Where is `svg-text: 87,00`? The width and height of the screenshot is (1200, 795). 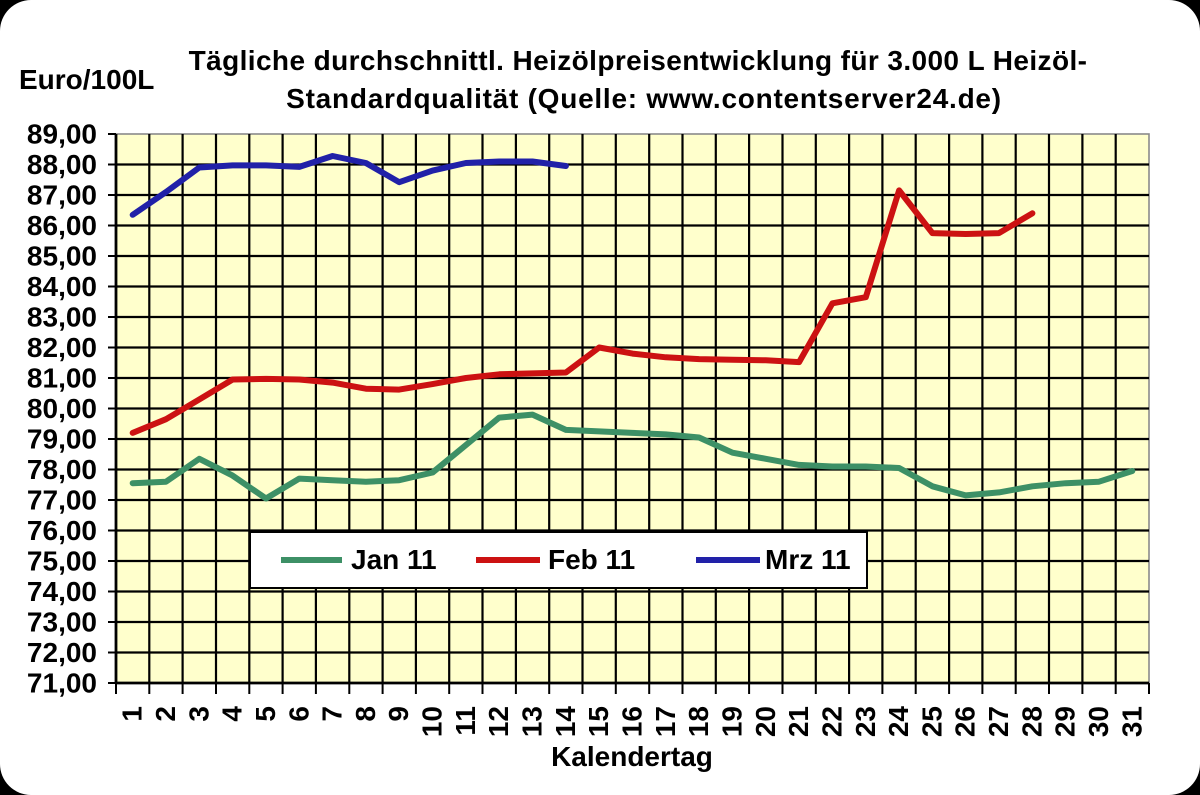
svg-text: 87,00 is located at coordinates (62, 195).